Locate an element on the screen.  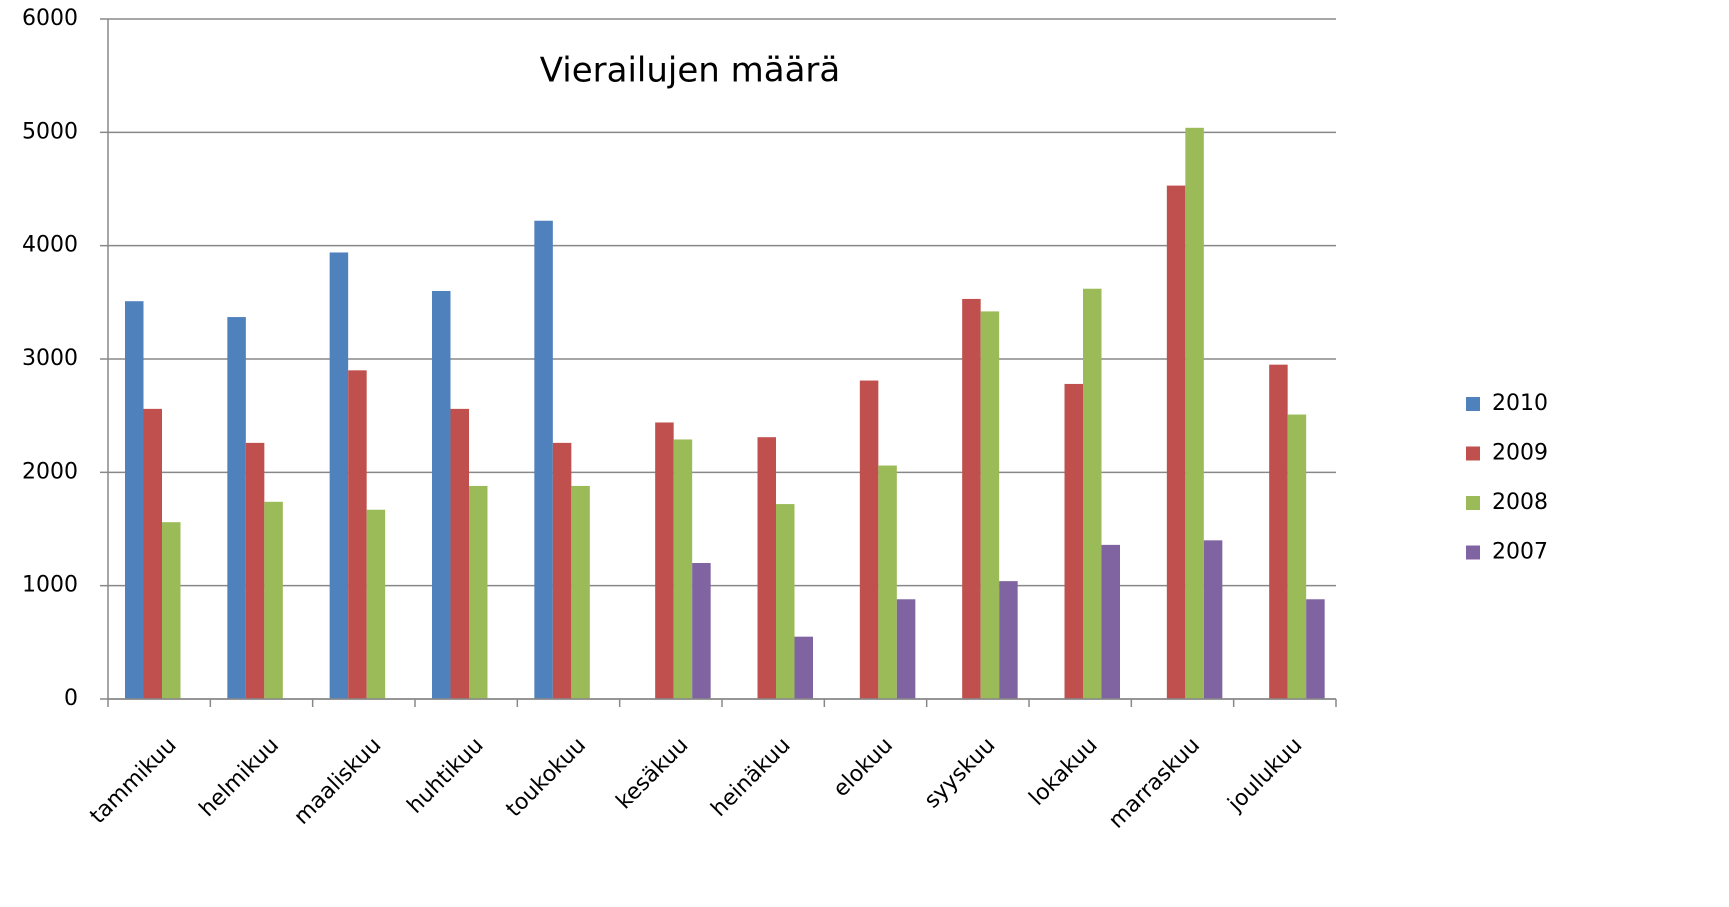
x-tick-label: joulukuu is located at coordinates (1265, 775).